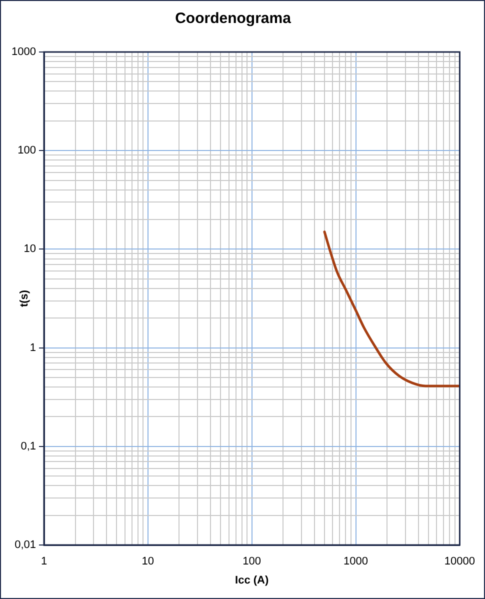 This screenshot has height=599, width=485. What do you see at coordinates (356, 562) in the screenshot?
I see `x-tick-label: 1000` at bounding box center [356, 562].